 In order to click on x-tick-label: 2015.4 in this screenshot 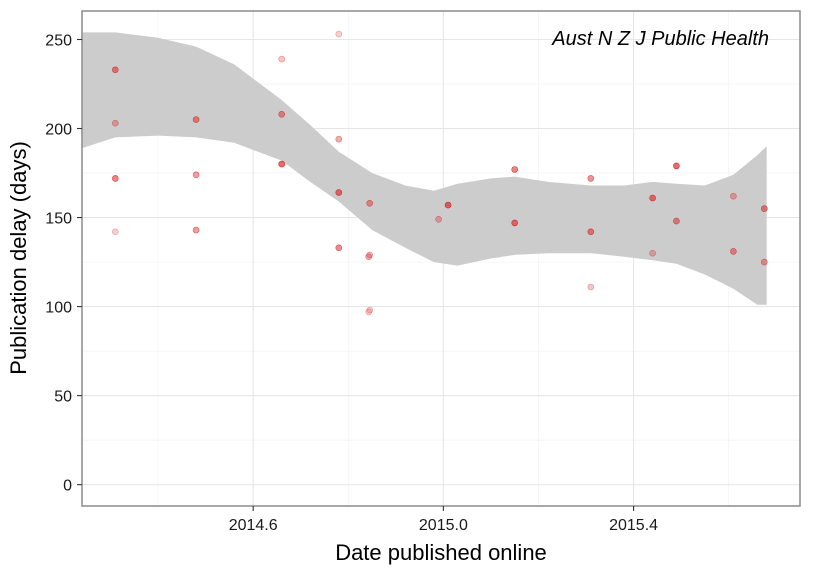, I will do `click(633, 525)`.